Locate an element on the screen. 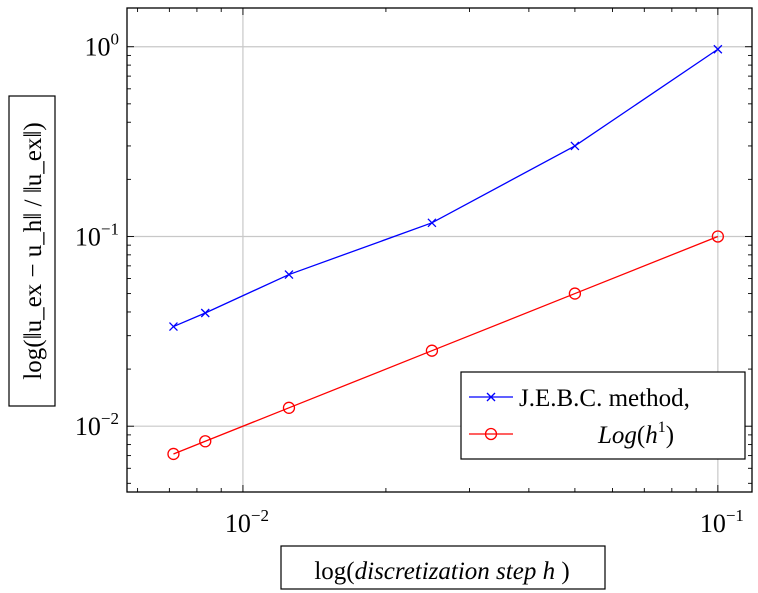  series-0-point-0-stroke-b is located at coordinates (173, 327).